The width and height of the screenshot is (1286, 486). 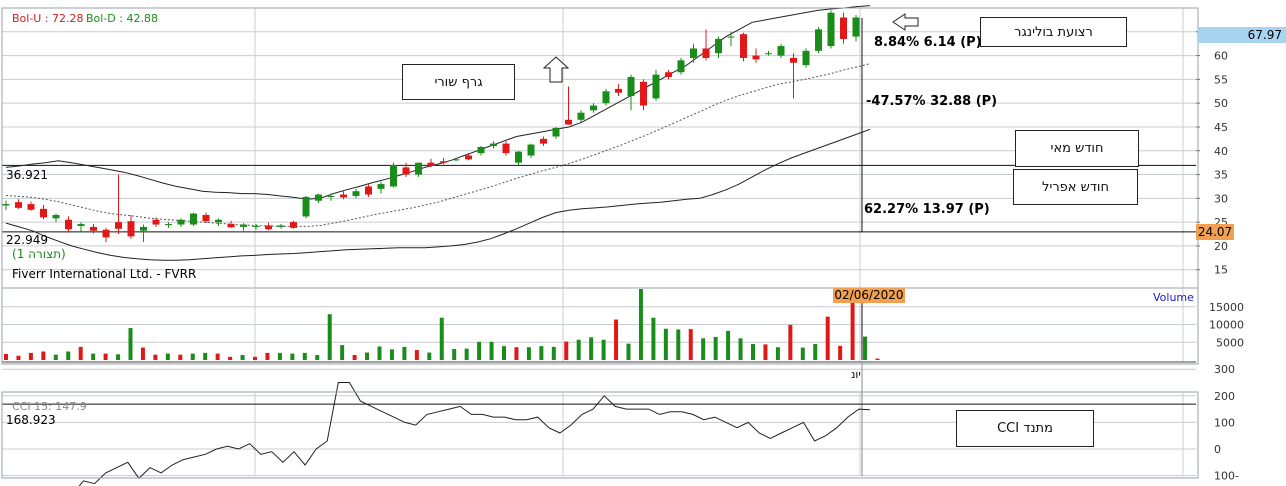 What do you see at coordinates (27, 175) in the screenshot?
I see `level-high-label: 36.921` at bounding box center [27, 175].